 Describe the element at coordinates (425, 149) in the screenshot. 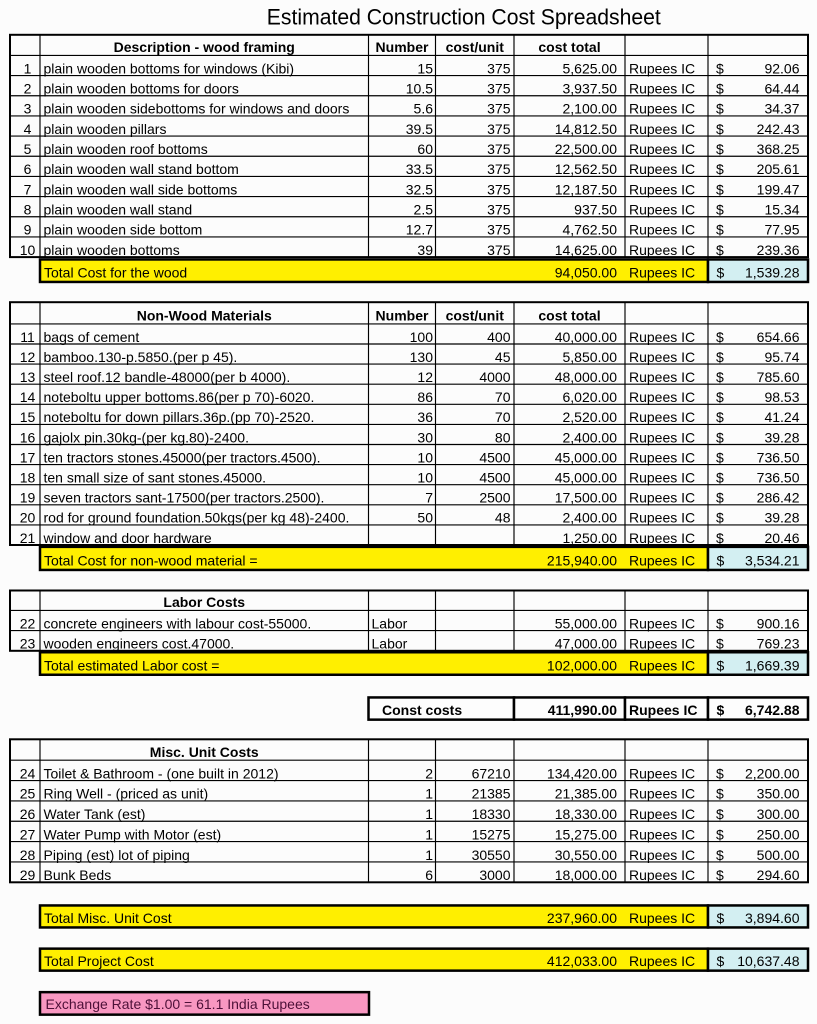

I see `svg-text: 60` at that location.